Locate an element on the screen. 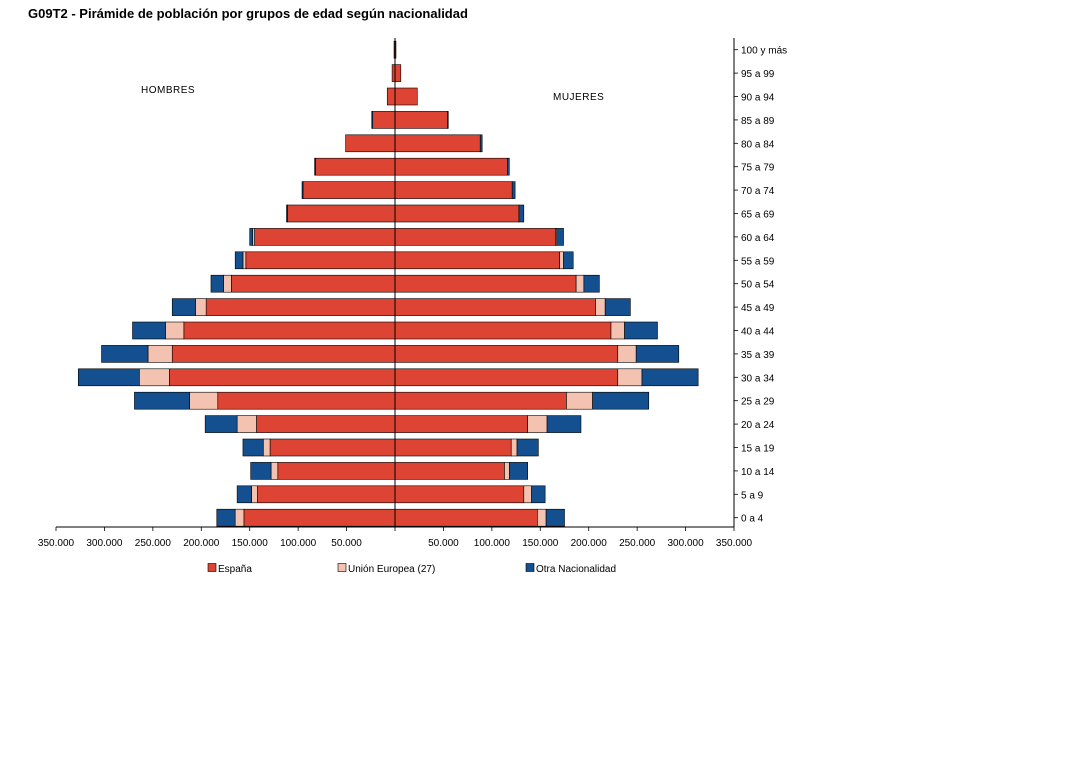 Image resolution: width=1075 pixels, height=768 pixels. category-label: 55 a 59 is located at coordinates (758, 261).